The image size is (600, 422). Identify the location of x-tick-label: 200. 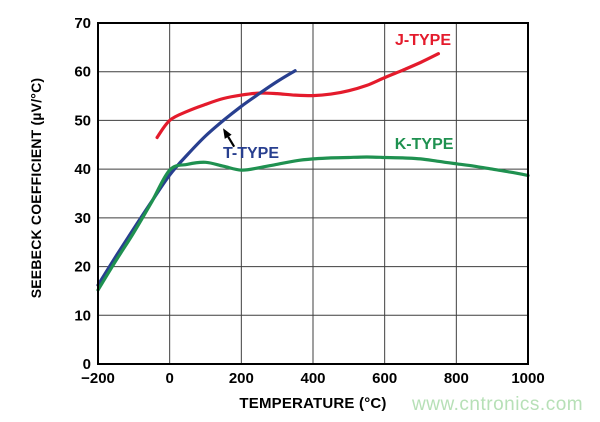
(241, 378).